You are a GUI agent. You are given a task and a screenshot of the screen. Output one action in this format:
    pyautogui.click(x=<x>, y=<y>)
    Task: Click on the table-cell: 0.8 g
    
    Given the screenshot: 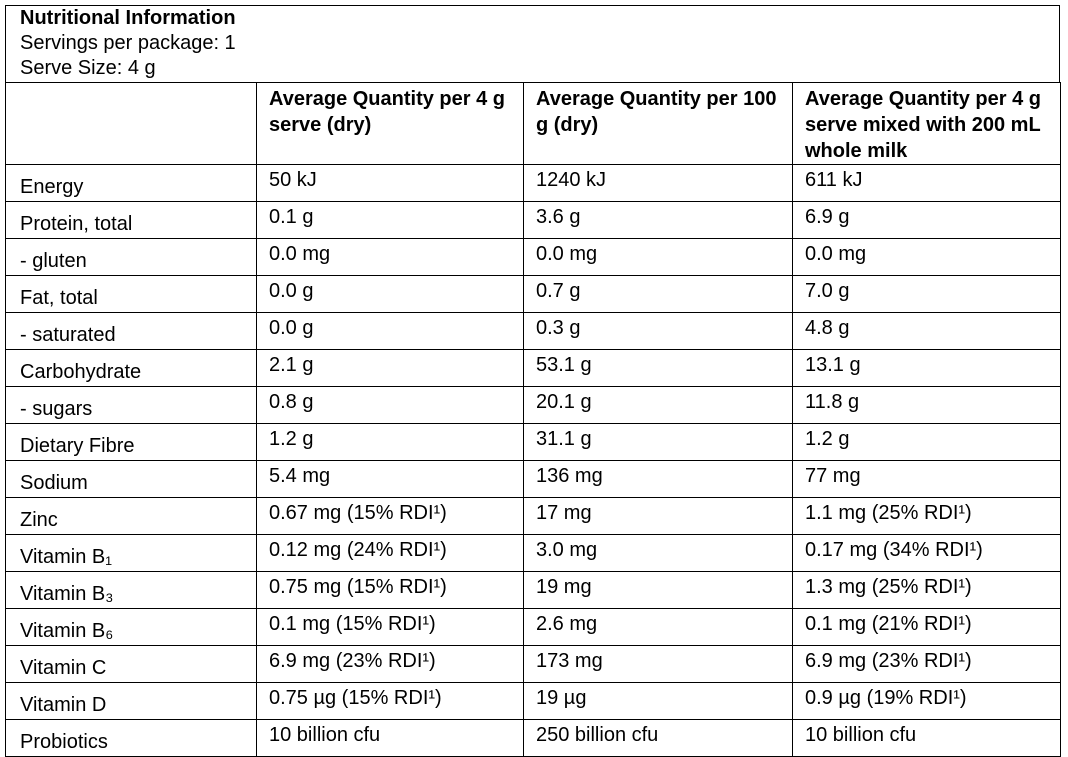 What is the action you would take?
    pyautogui.click(x=390, y=405)
    